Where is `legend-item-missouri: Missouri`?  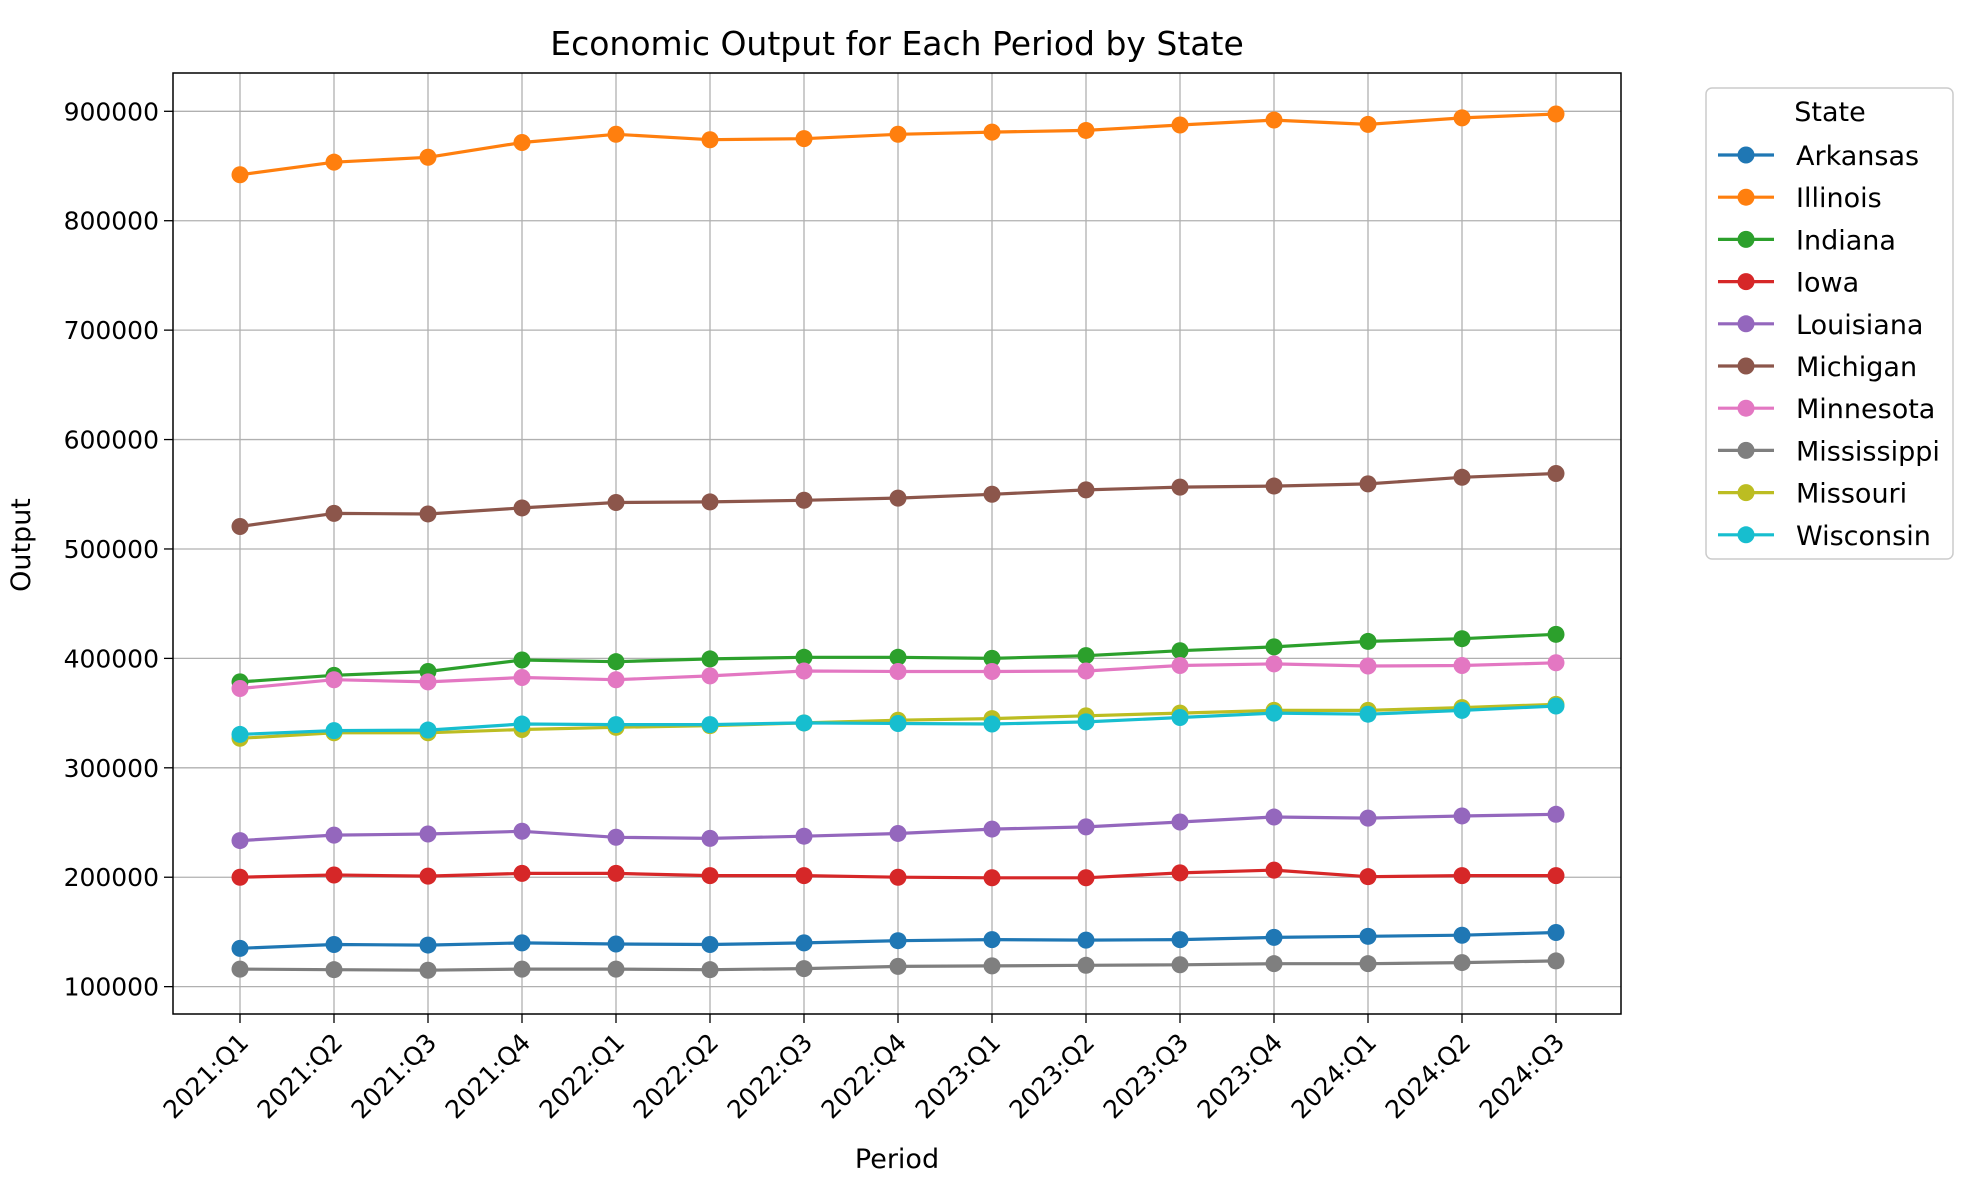 legend-item-missouri: Missouri is located at coordinates (1812, 494).